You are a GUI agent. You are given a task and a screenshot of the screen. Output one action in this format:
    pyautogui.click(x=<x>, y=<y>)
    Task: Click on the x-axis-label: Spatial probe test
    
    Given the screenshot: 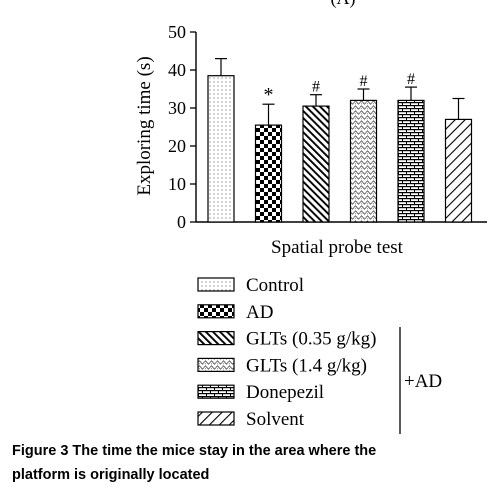 What is the action you would take?
    pyautogui.click(x=337, y=247)
    